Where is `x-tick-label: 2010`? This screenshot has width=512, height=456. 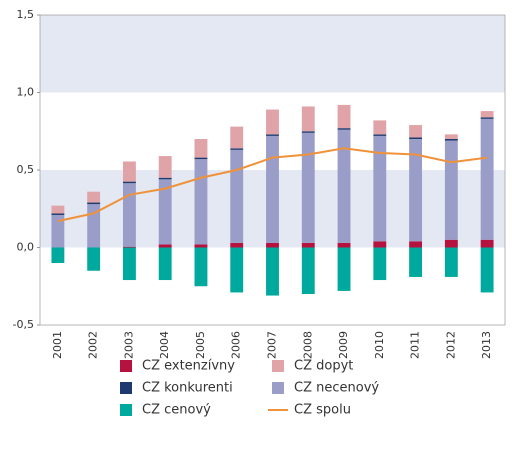
x-tick-label: 2010 is located at coordinates (379, 345).